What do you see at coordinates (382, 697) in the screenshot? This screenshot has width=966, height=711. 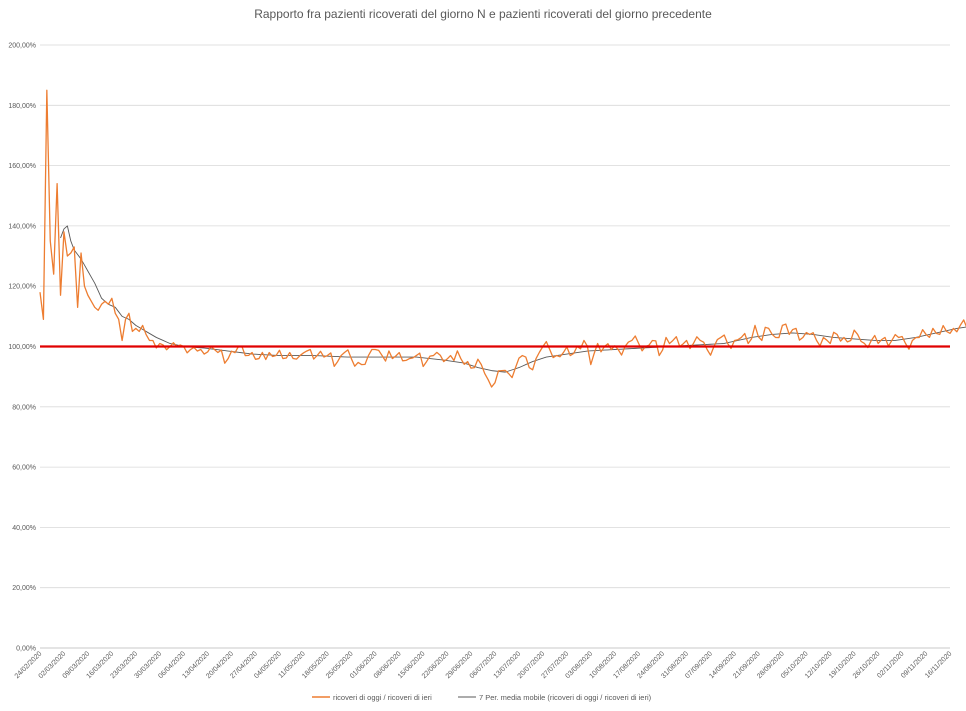 I see `legend-label-daily: ricoveri di oggi / ricoveri di ieri` at bounding box center [382, 697].